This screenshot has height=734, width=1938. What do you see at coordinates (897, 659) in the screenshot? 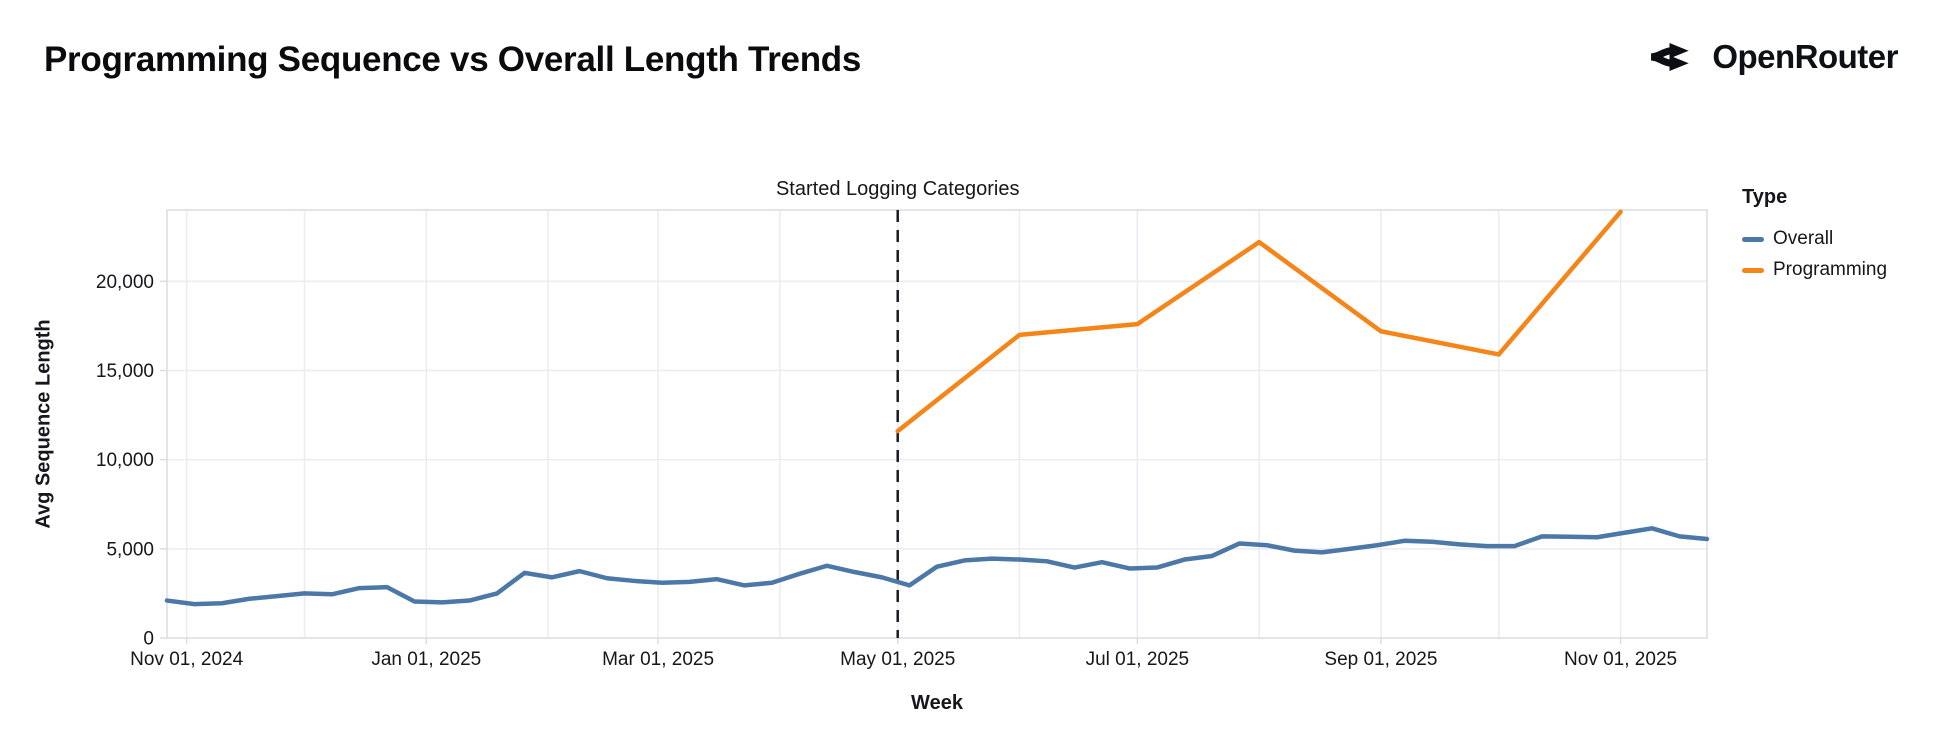
I see `x-tick-label: May 01, 2025` at bounding box center [897, 659].